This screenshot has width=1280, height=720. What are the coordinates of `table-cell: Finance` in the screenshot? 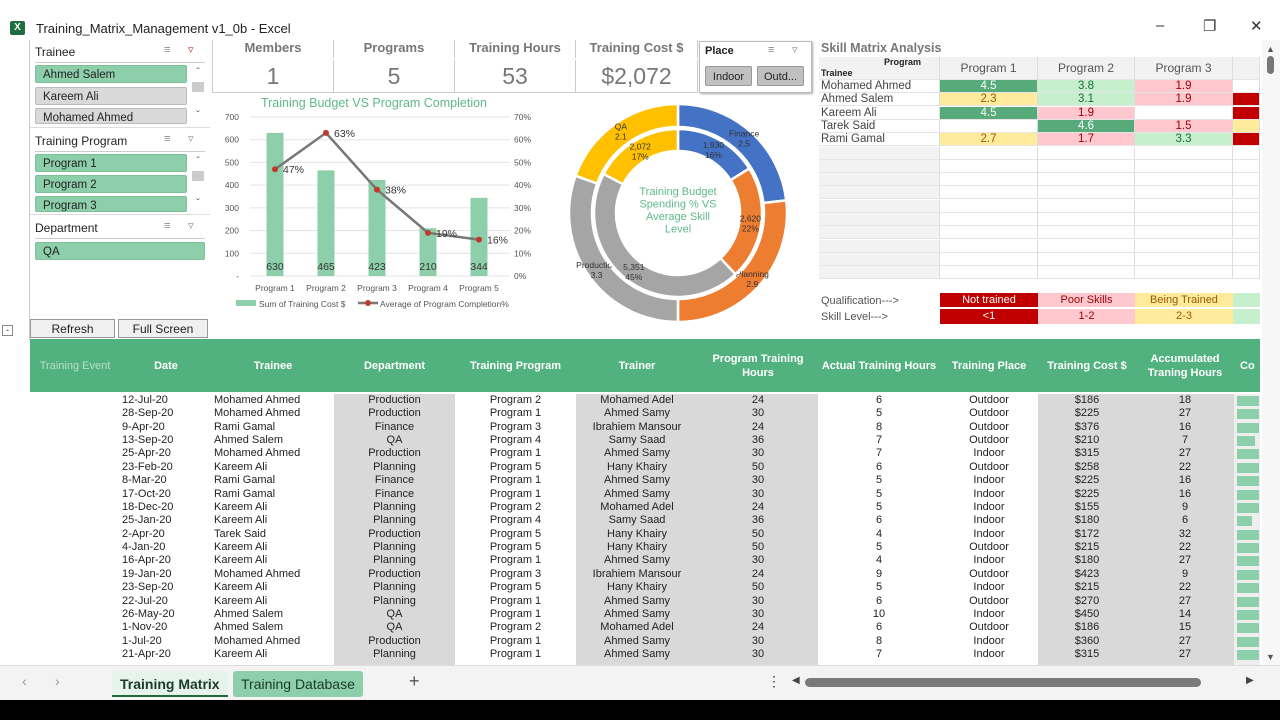 It's located at (394, 493).